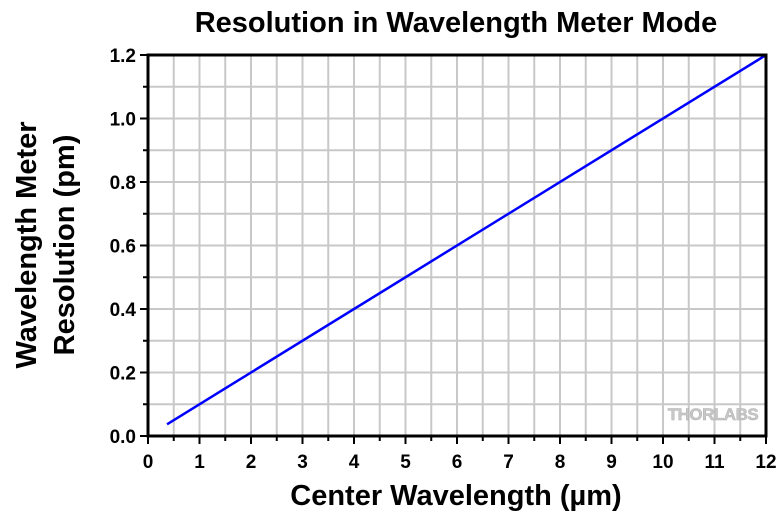  What do you see at coordinates (199, 462) in the screenshot?
I see `x-tick-label: 1` at bounding box center [199, 462].